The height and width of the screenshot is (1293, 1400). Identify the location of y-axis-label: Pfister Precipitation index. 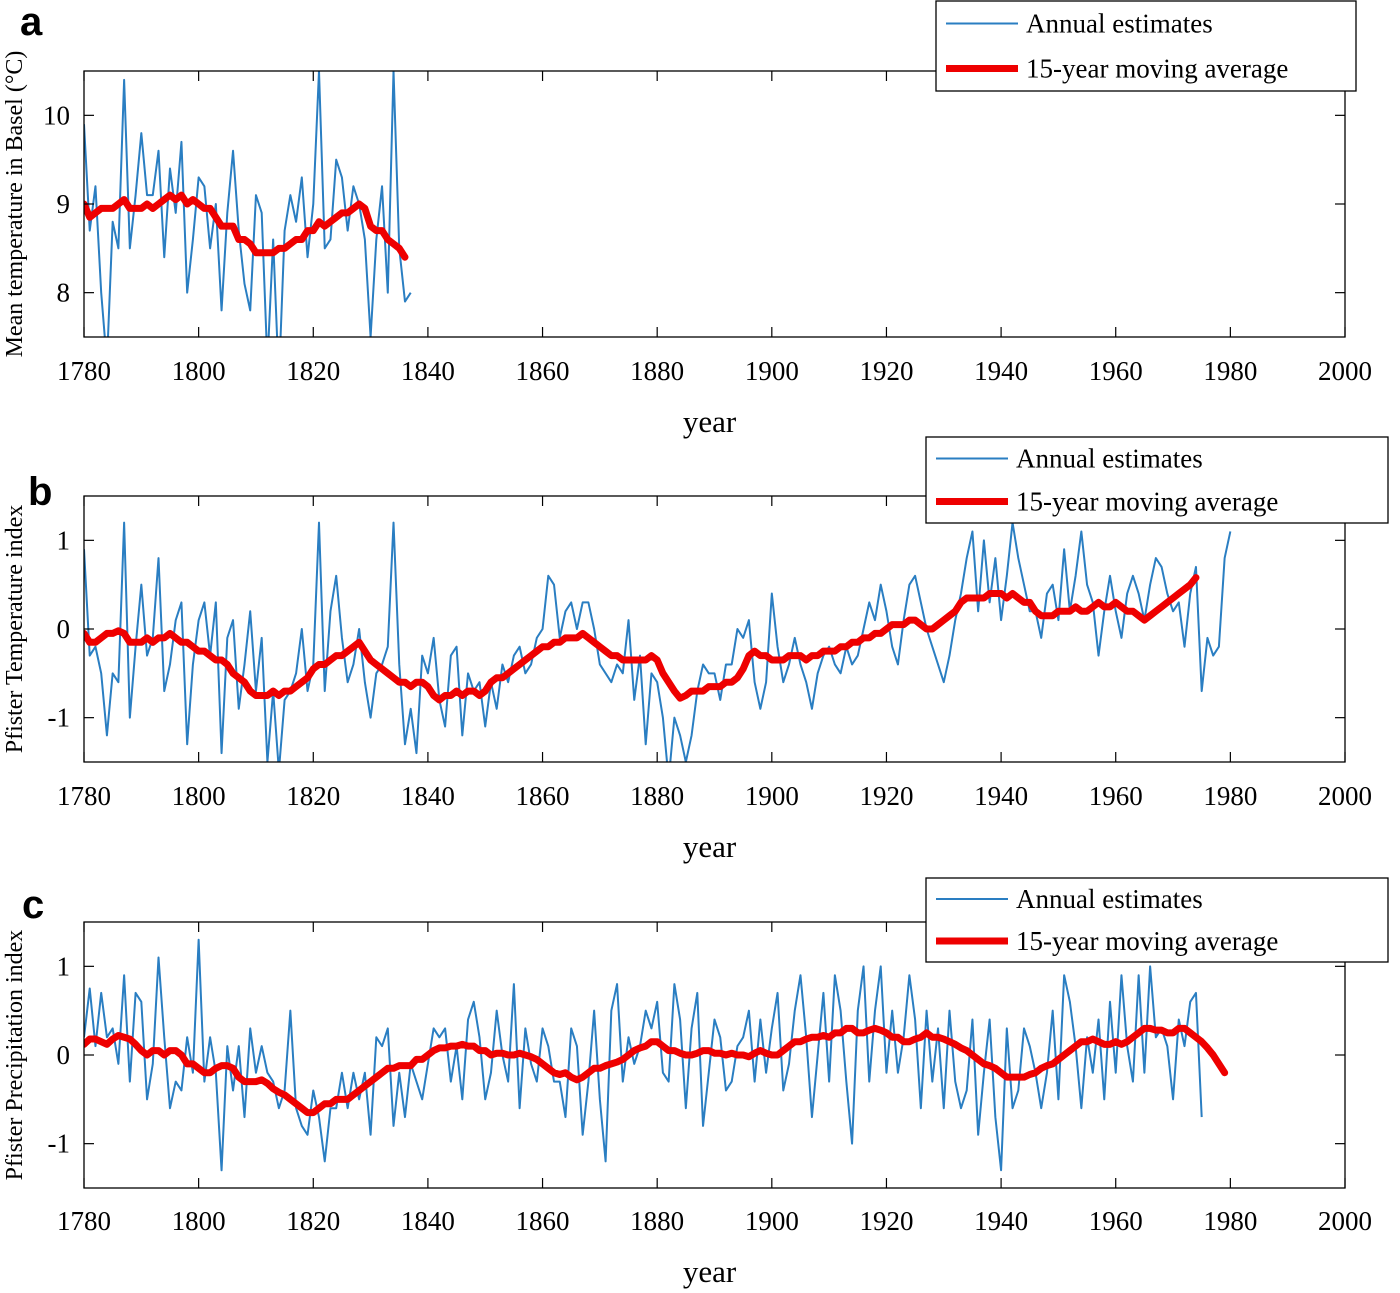
(15, 1055).